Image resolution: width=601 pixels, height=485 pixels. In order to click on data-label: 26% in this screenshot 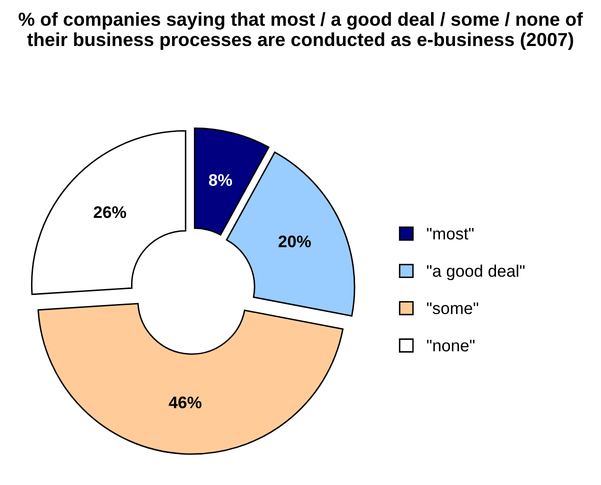, I will do `click(110, 212)`.